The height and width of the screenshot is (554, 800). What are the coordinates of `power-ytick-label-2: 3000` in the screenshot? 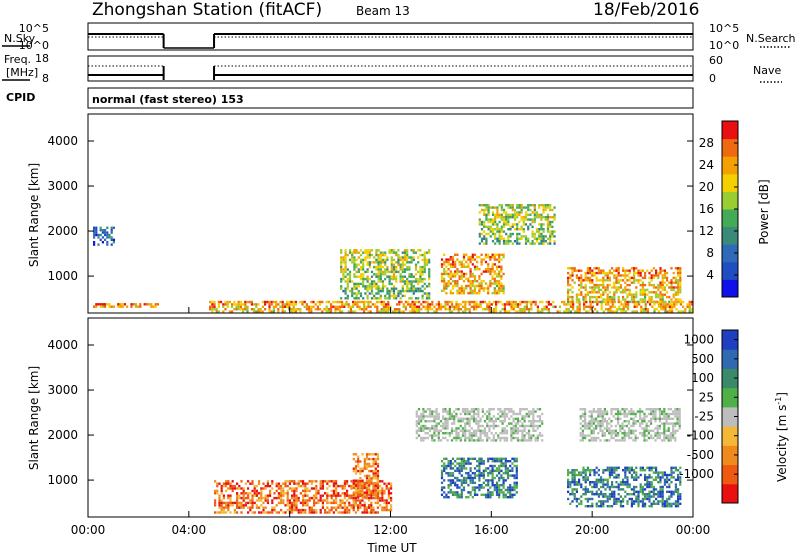 It's located at (62, 186).